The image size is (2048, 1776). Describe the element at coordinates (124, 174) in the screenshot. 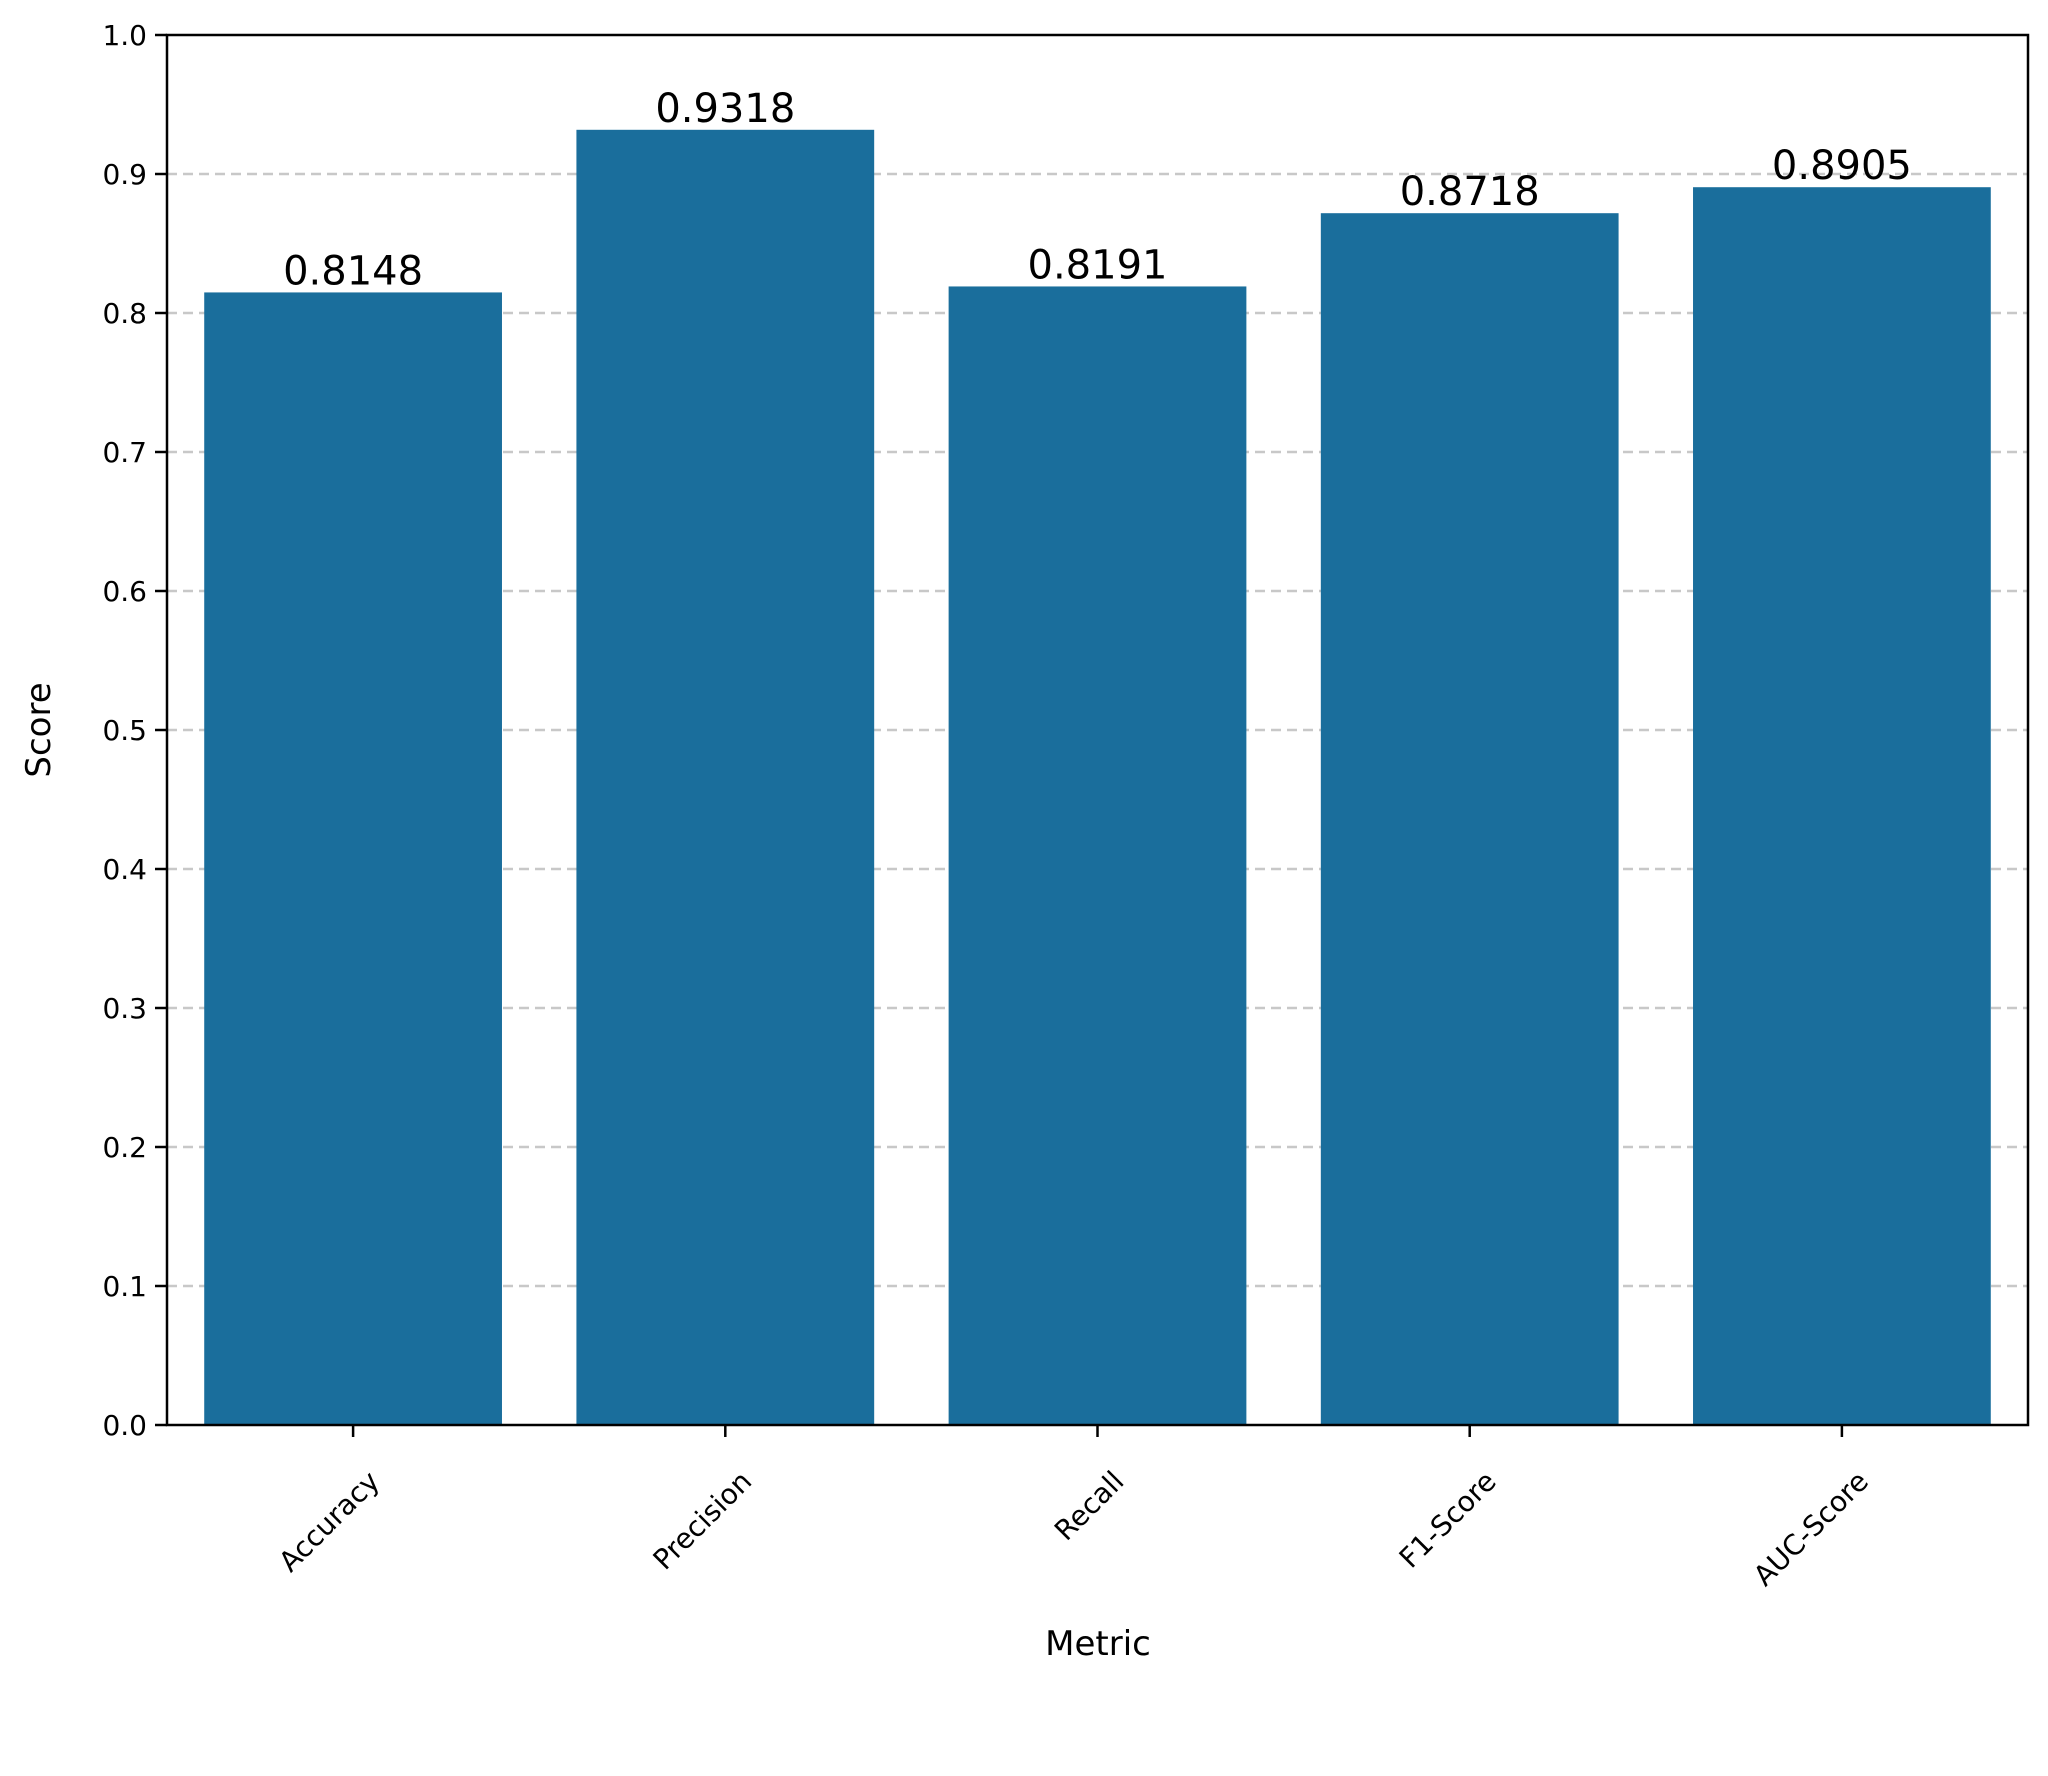

I see `y-tick-label: 0.9` at that location.